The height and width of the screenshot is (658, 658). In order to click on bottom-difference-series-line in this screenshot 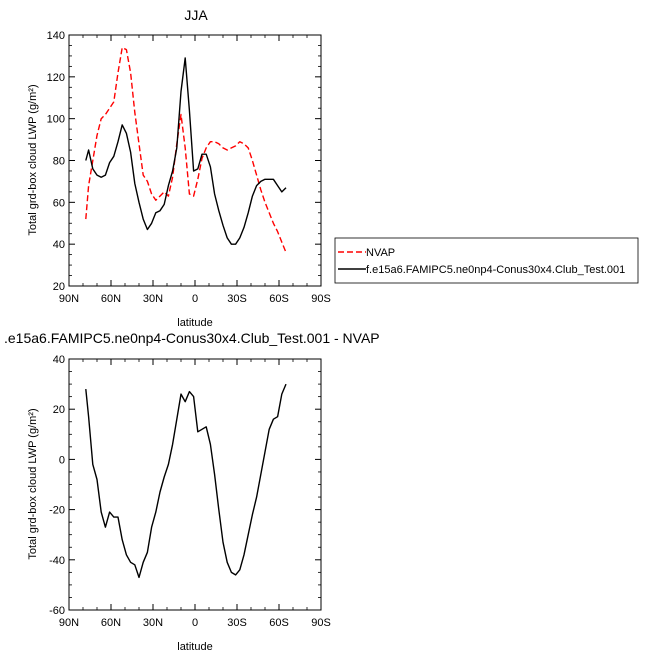, I will do `click(186, 481)`.